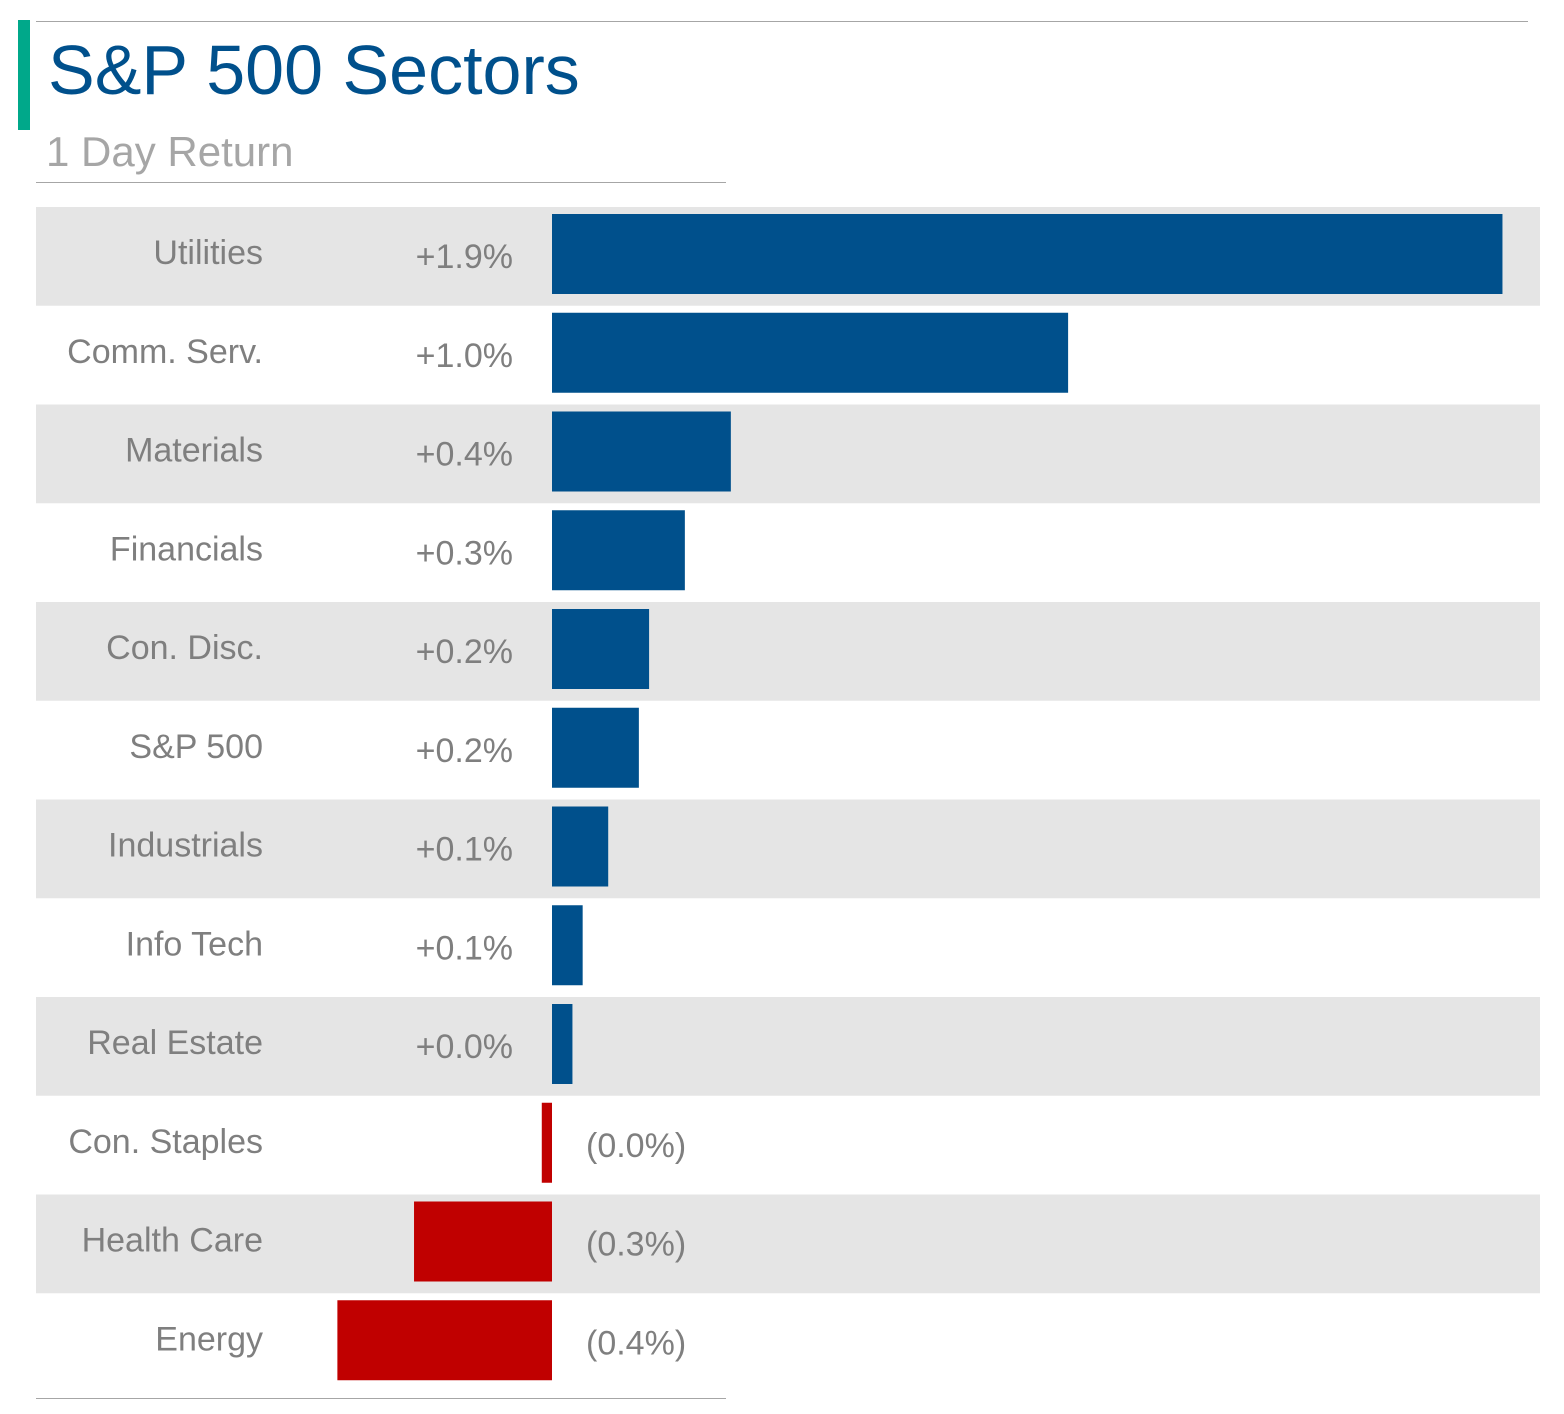 This screenshot has width=1564, height=1414. I want to click on bar-industrials, so click(580, 846).